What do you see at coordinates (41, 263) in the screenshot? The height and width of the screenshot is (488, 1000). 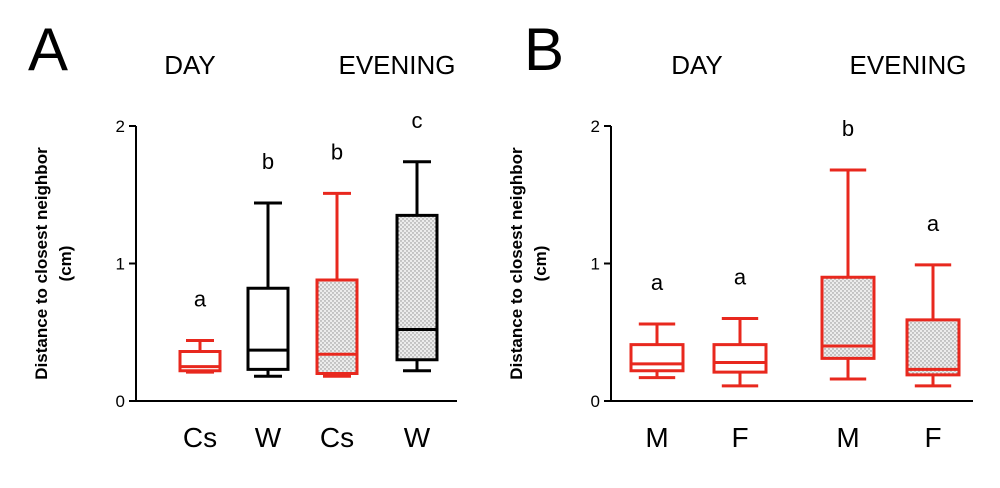 I see `panel-a-y-axis-title-line-1: Distance to closest neighbor` at bounding box center [41, 263].